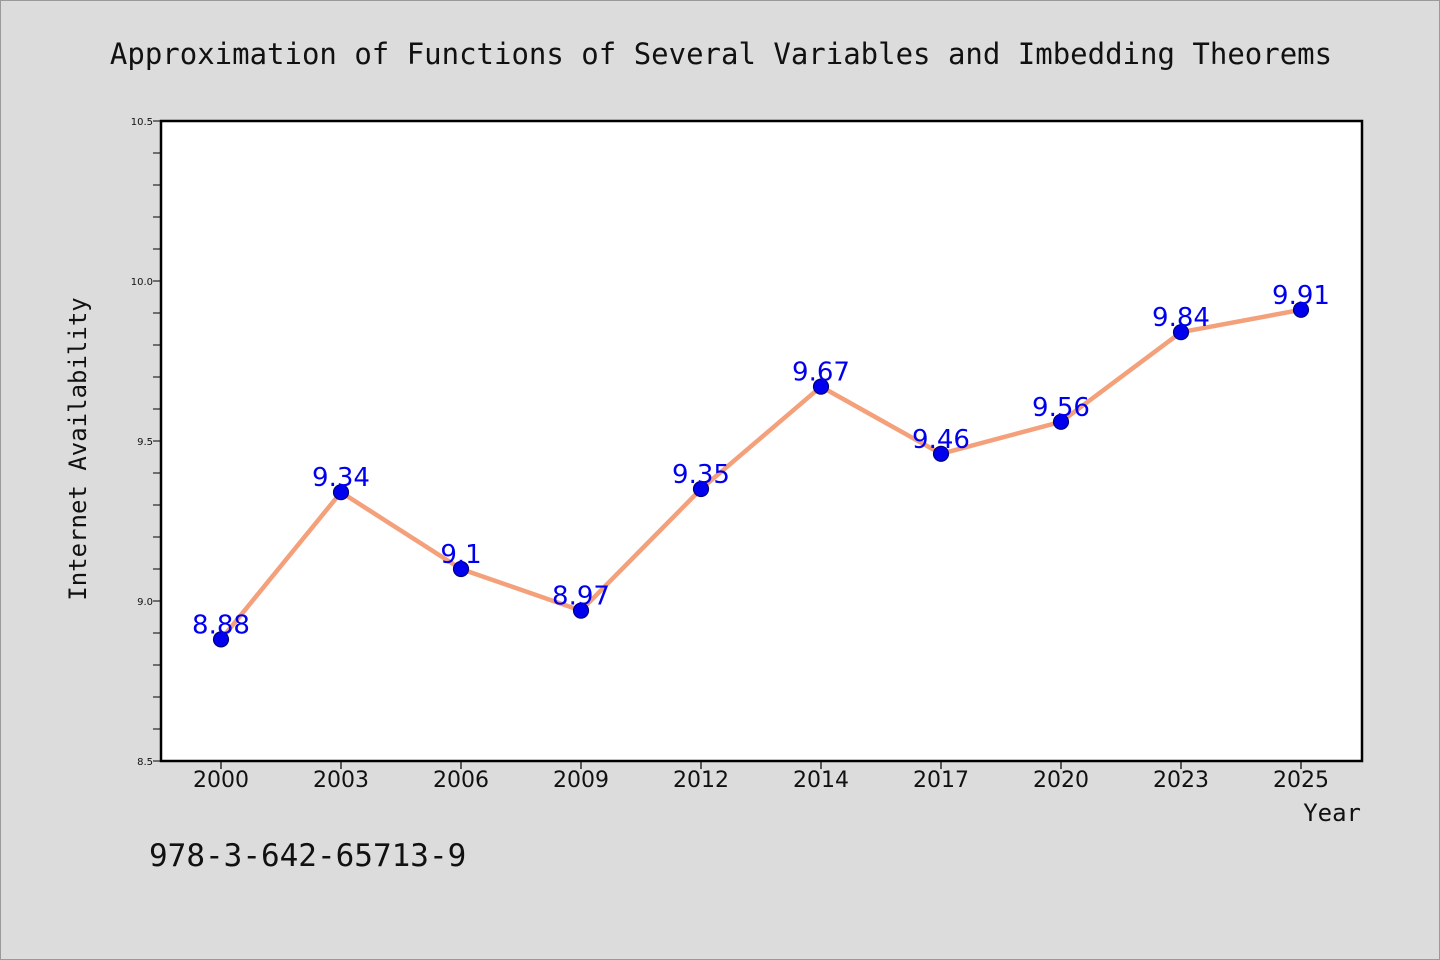 The height and width of the screenshot is (960, 1440). Describe the element at coordinates (1181, 780) in the screenshot. I see `x-tick-label: 2023` at that location.